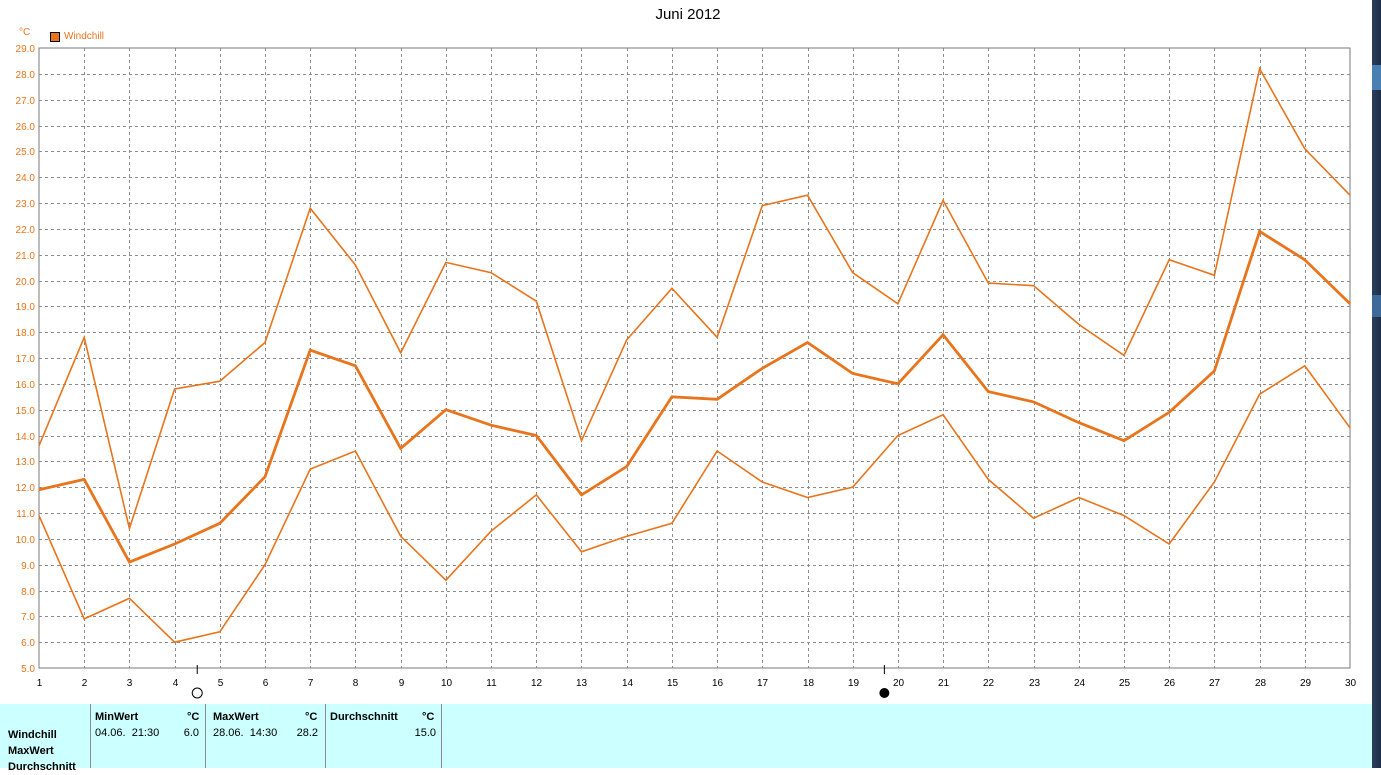 This screenshot has height=775, width=1381. I want to click on y-tick-label: 9.0, so click(28, 566).